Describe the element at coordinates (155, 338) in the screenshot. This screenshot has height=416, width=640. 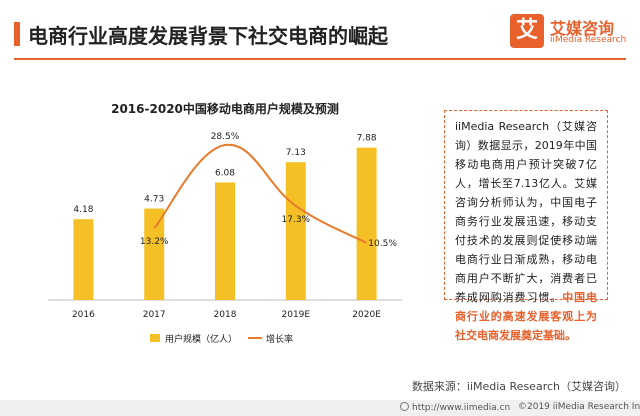
I see `legend-bar-swatch` at that location.